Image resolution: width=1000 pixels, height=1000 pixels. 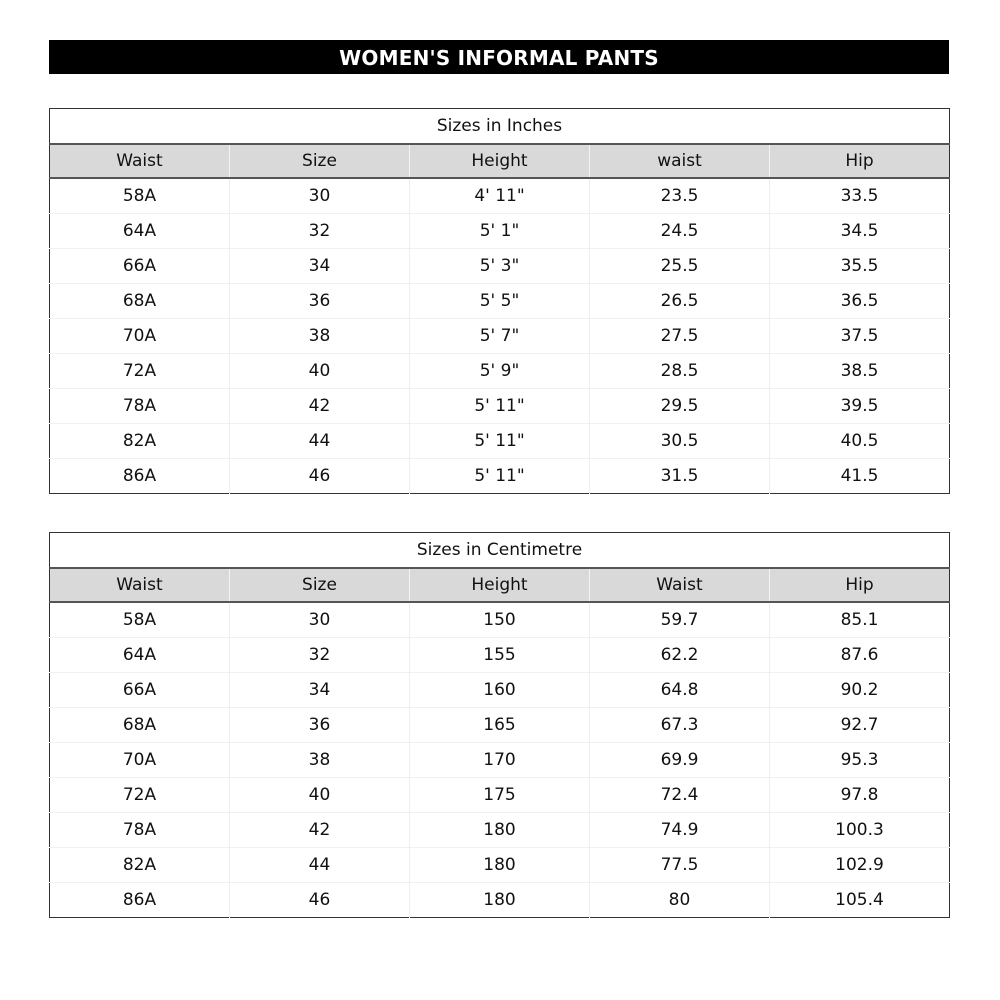 What do you see at coordinates (859, 865) in the screenshot?
I see `table-cell: 102.9` at bounding box center [859, 865].